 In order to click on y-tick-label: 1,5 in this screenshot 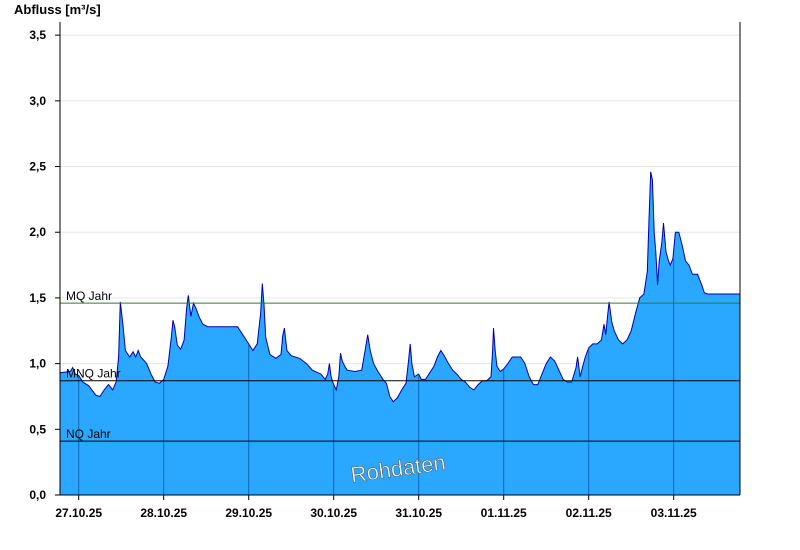, I will do `click(37, 298)`.